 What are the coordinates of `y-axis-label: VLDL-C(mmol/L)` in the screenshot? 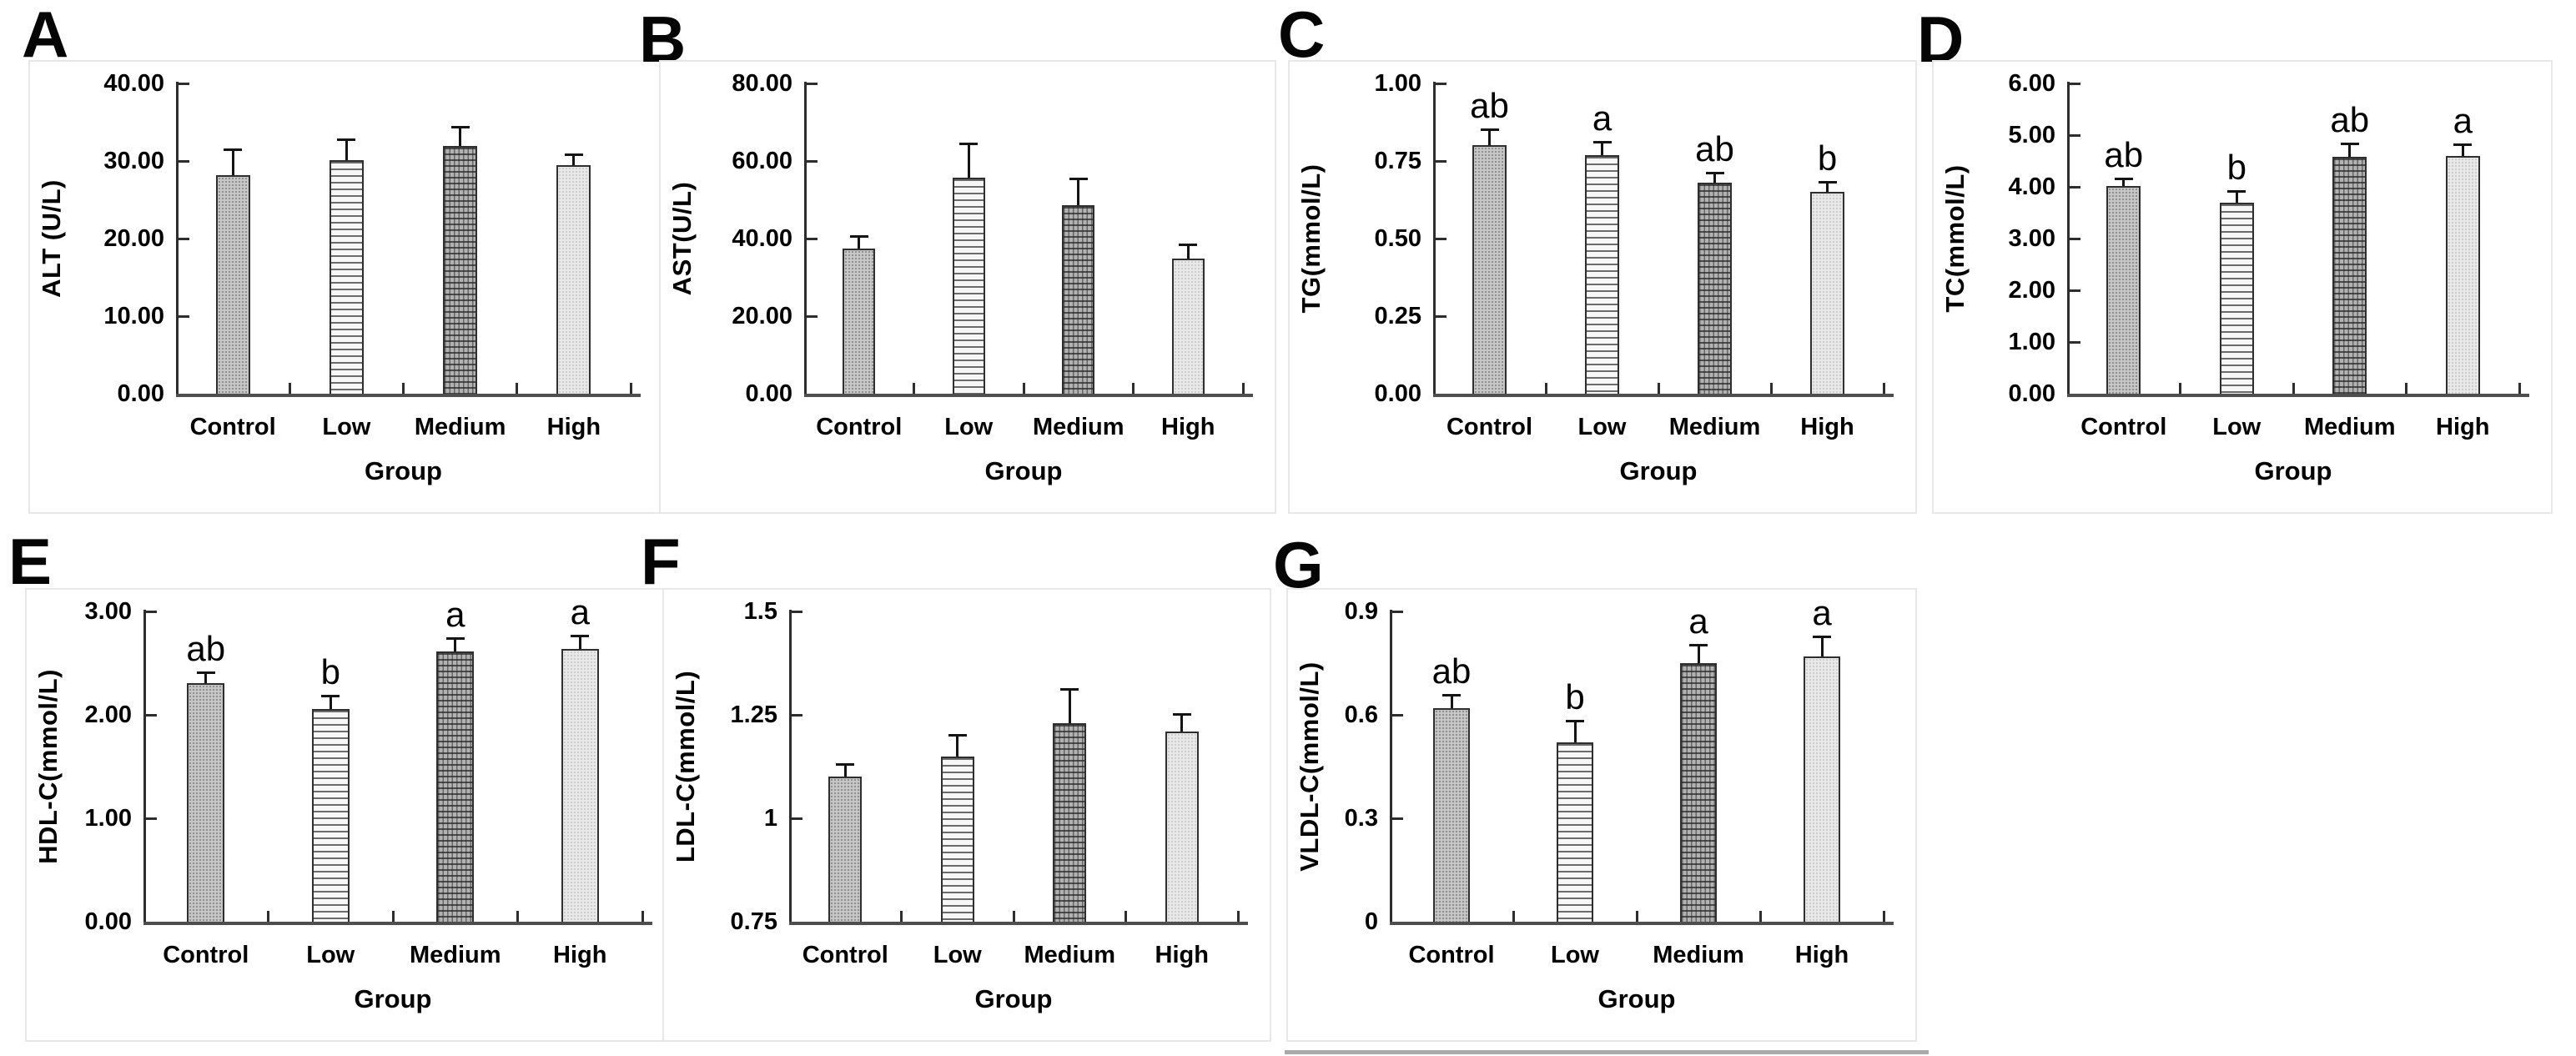 It's located at (1309, 766).